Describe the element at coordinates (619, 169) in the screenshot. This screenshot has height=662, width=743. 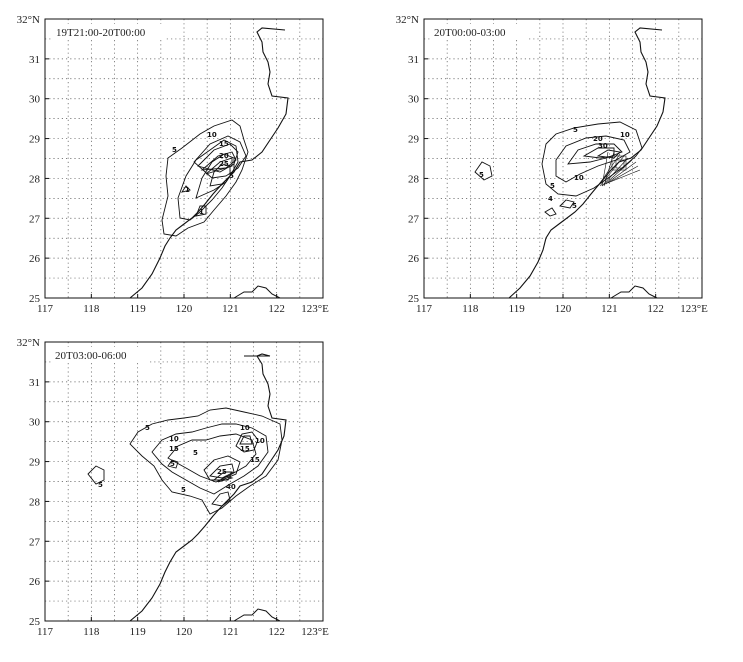
I see `dense-contour-fan` at that location.